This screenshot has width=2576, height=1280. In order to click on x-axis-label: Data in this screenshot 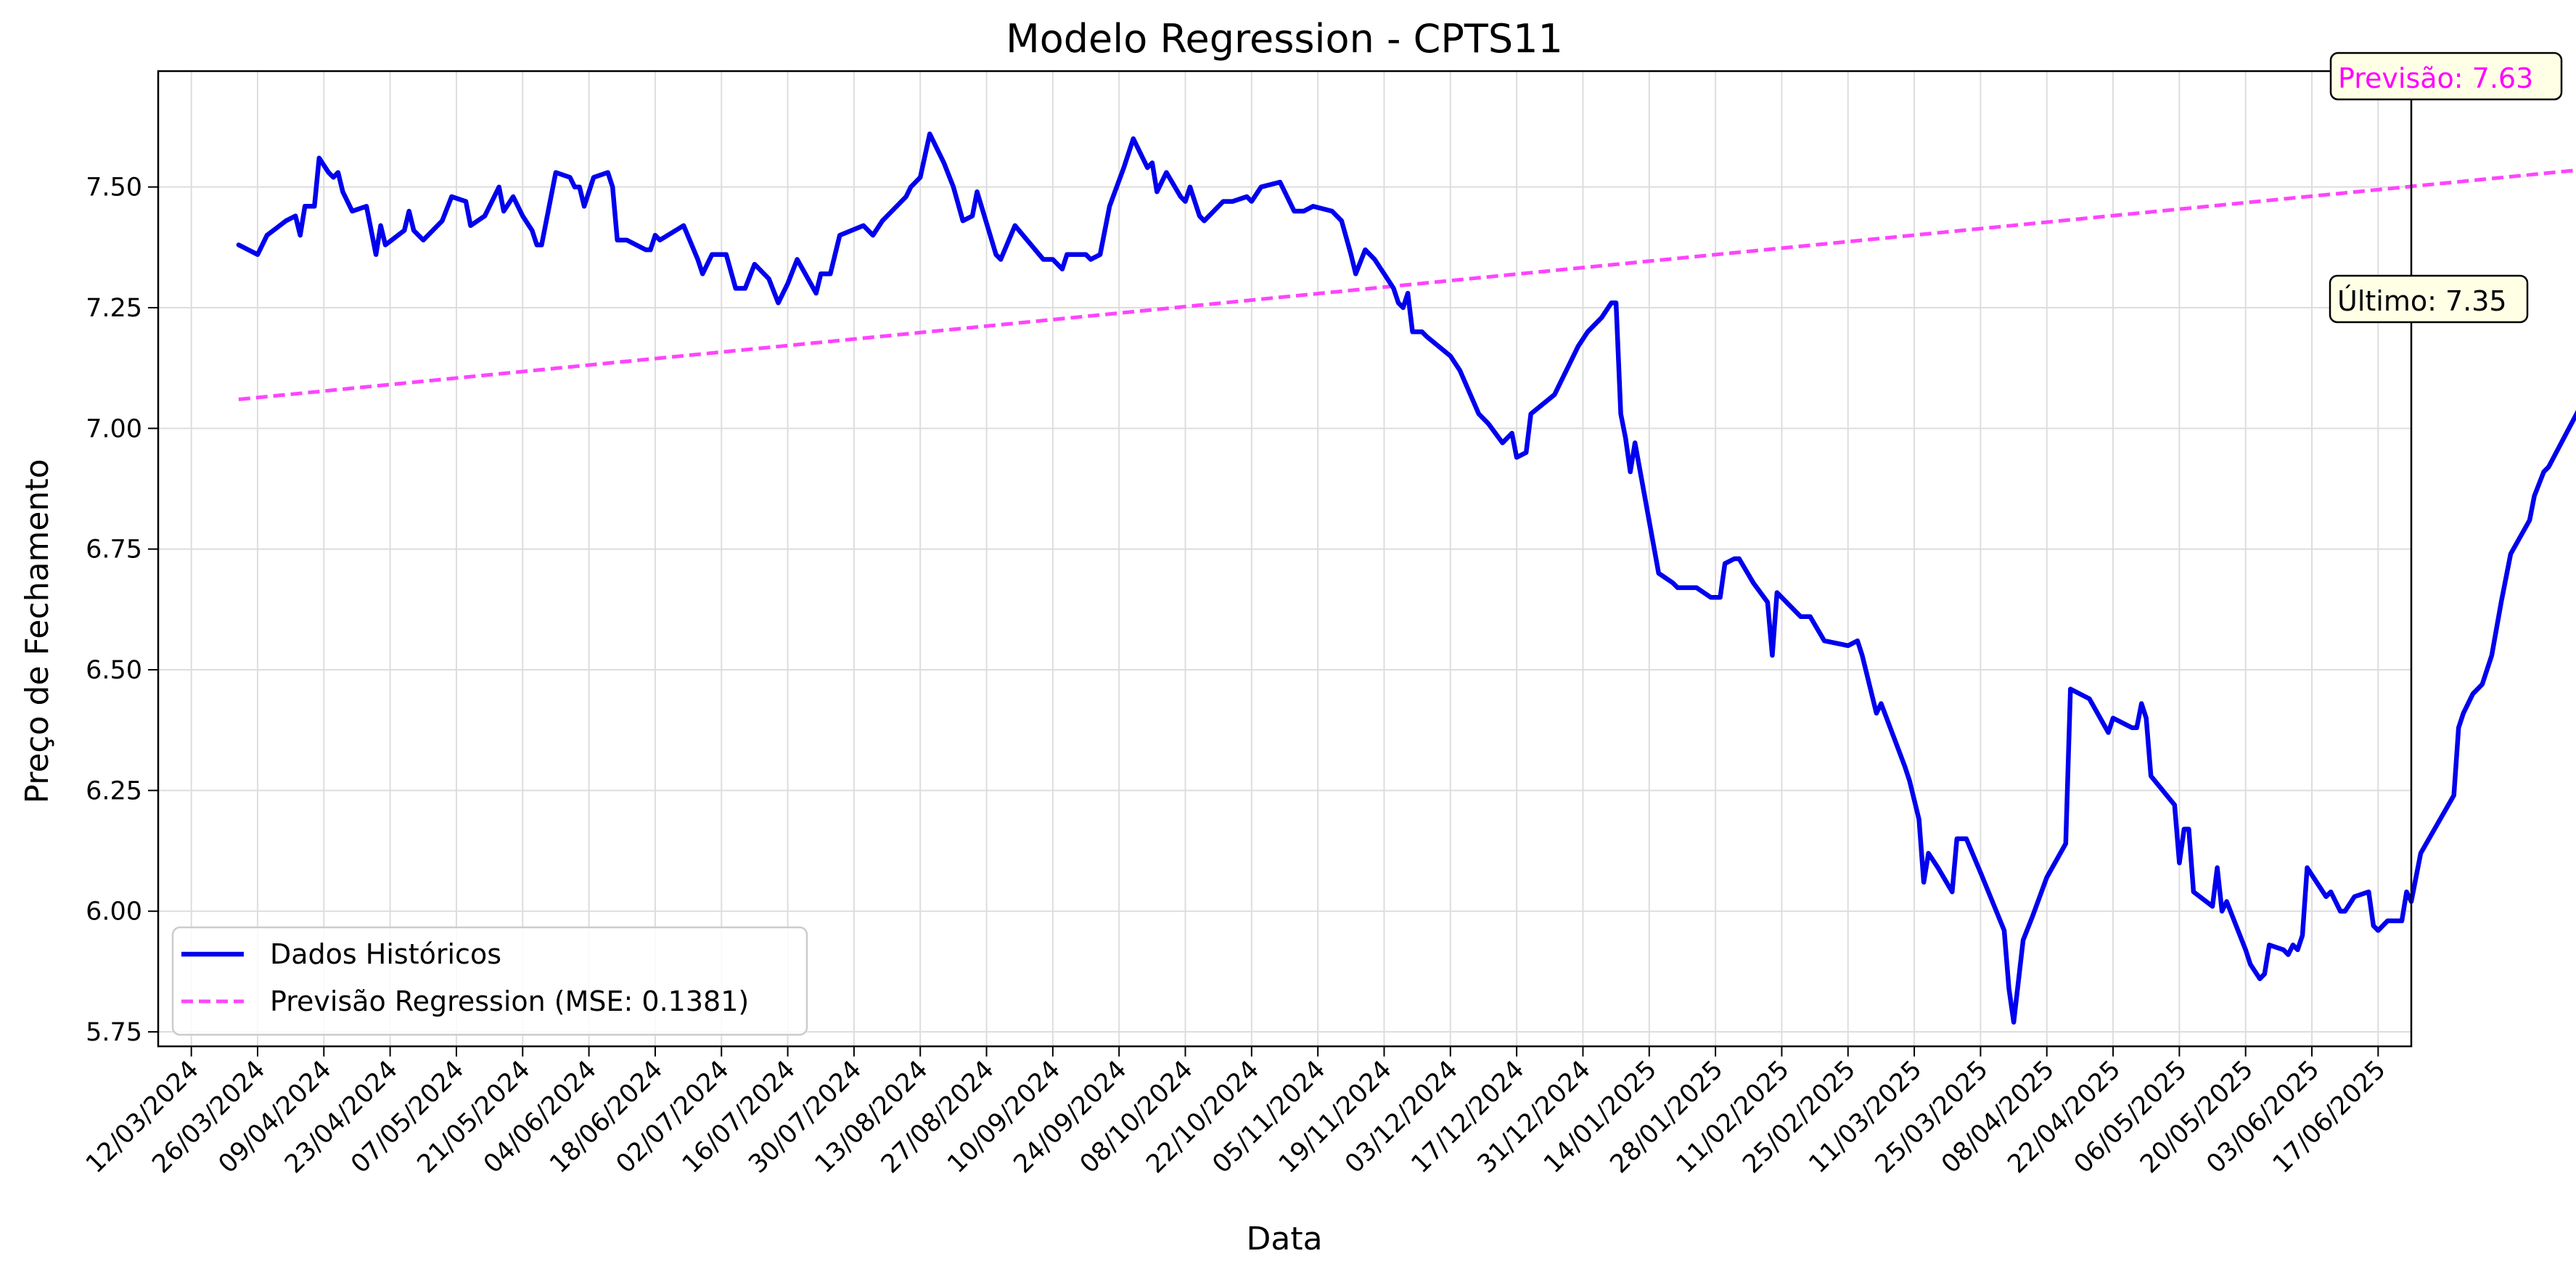, I will do `click(1284, 1239)`.